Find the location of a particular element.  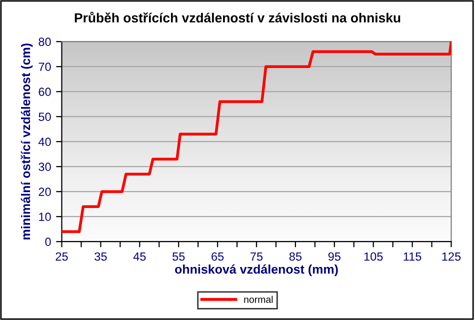

y-tick-label: 80 is located at coordinates (44, 42).